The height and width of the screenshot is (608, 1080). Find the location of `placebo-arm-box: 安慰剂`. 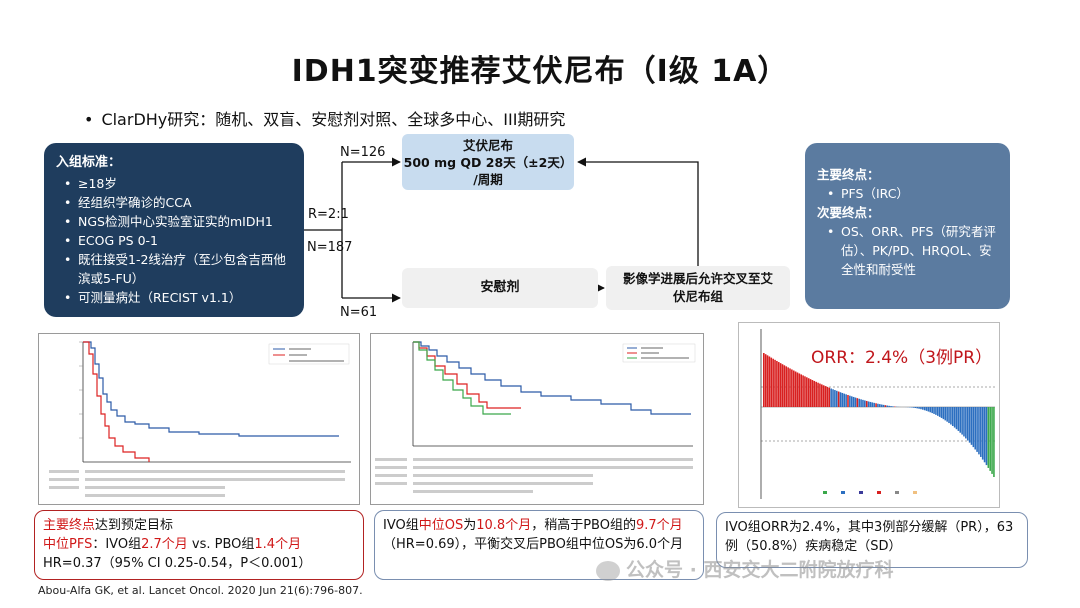

placebo-arm-box: 安慰剂 is located at coordinates (500, 288).